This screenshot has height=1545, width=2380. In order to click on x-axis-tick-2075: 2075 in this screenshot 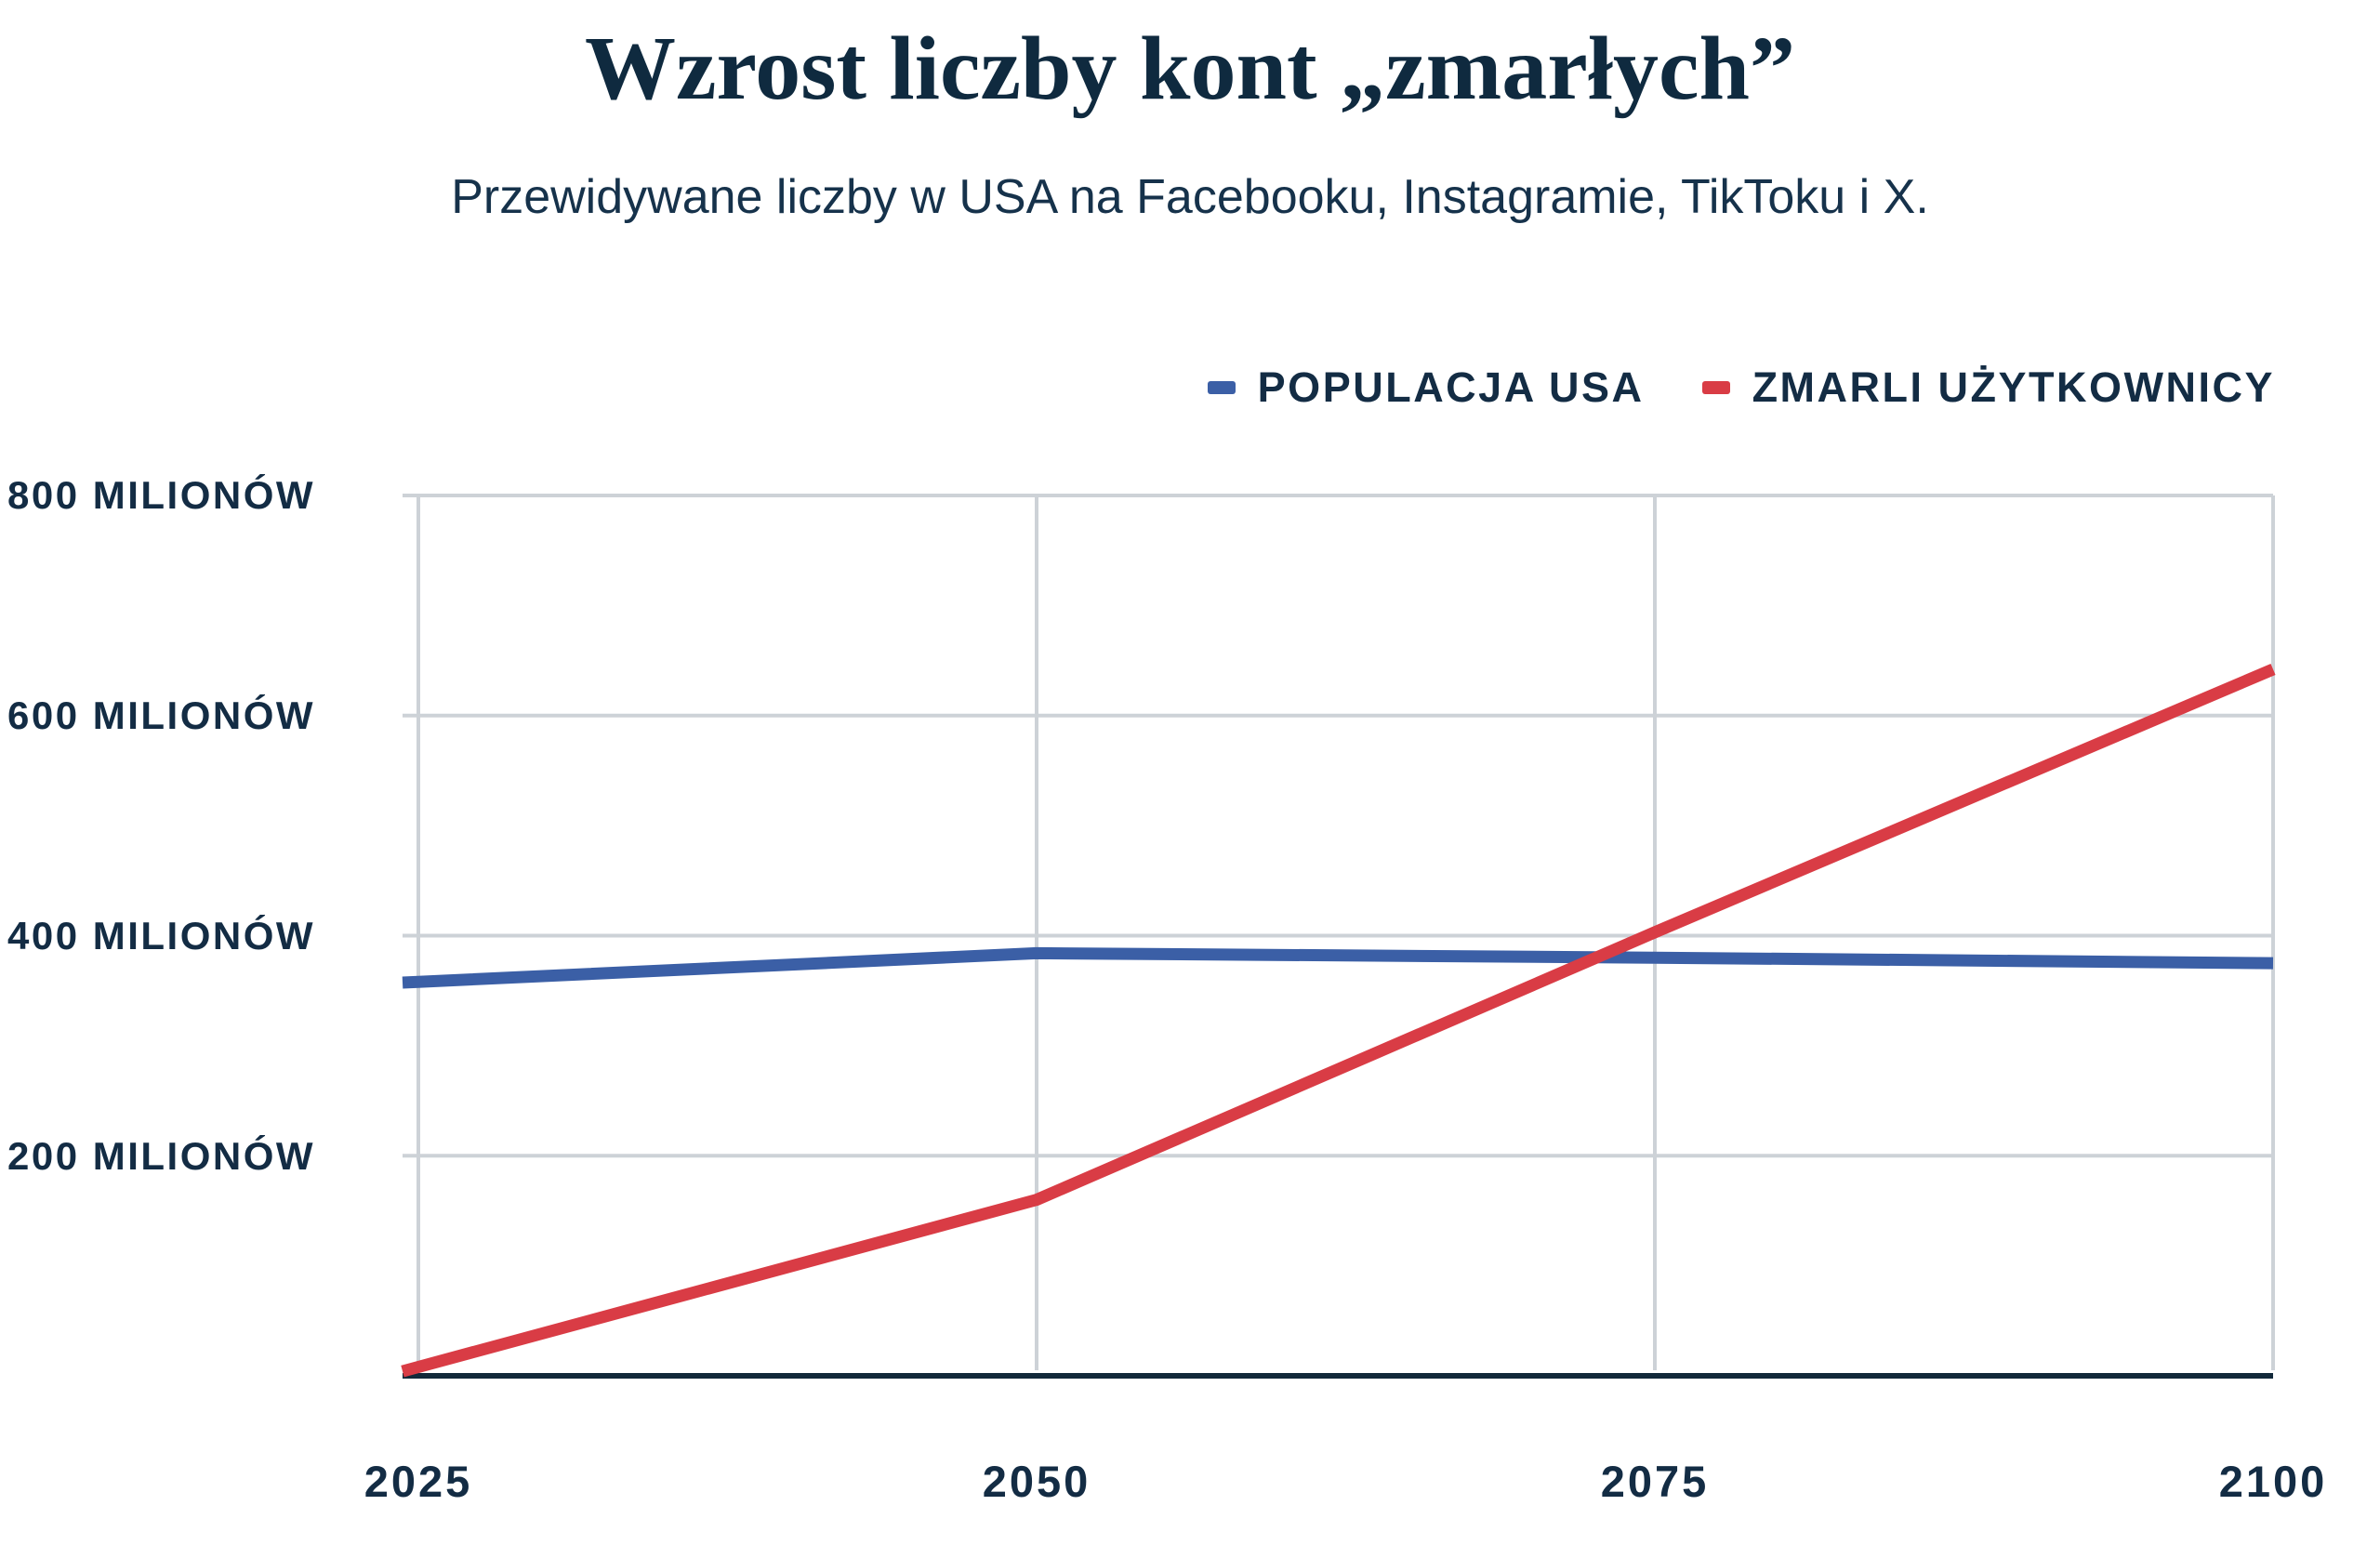, I will do `click(1655, 1481)`.